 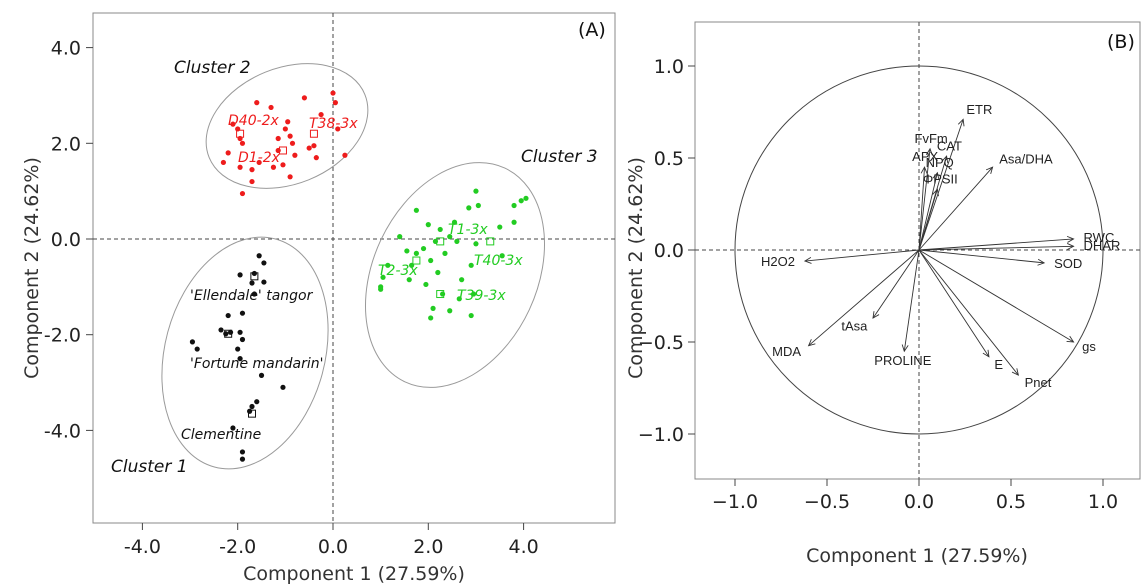 What do you see at coordinates (998, 364) in the screenshot?
I see `loading-label-e: E` at bounding box center [998, 364].